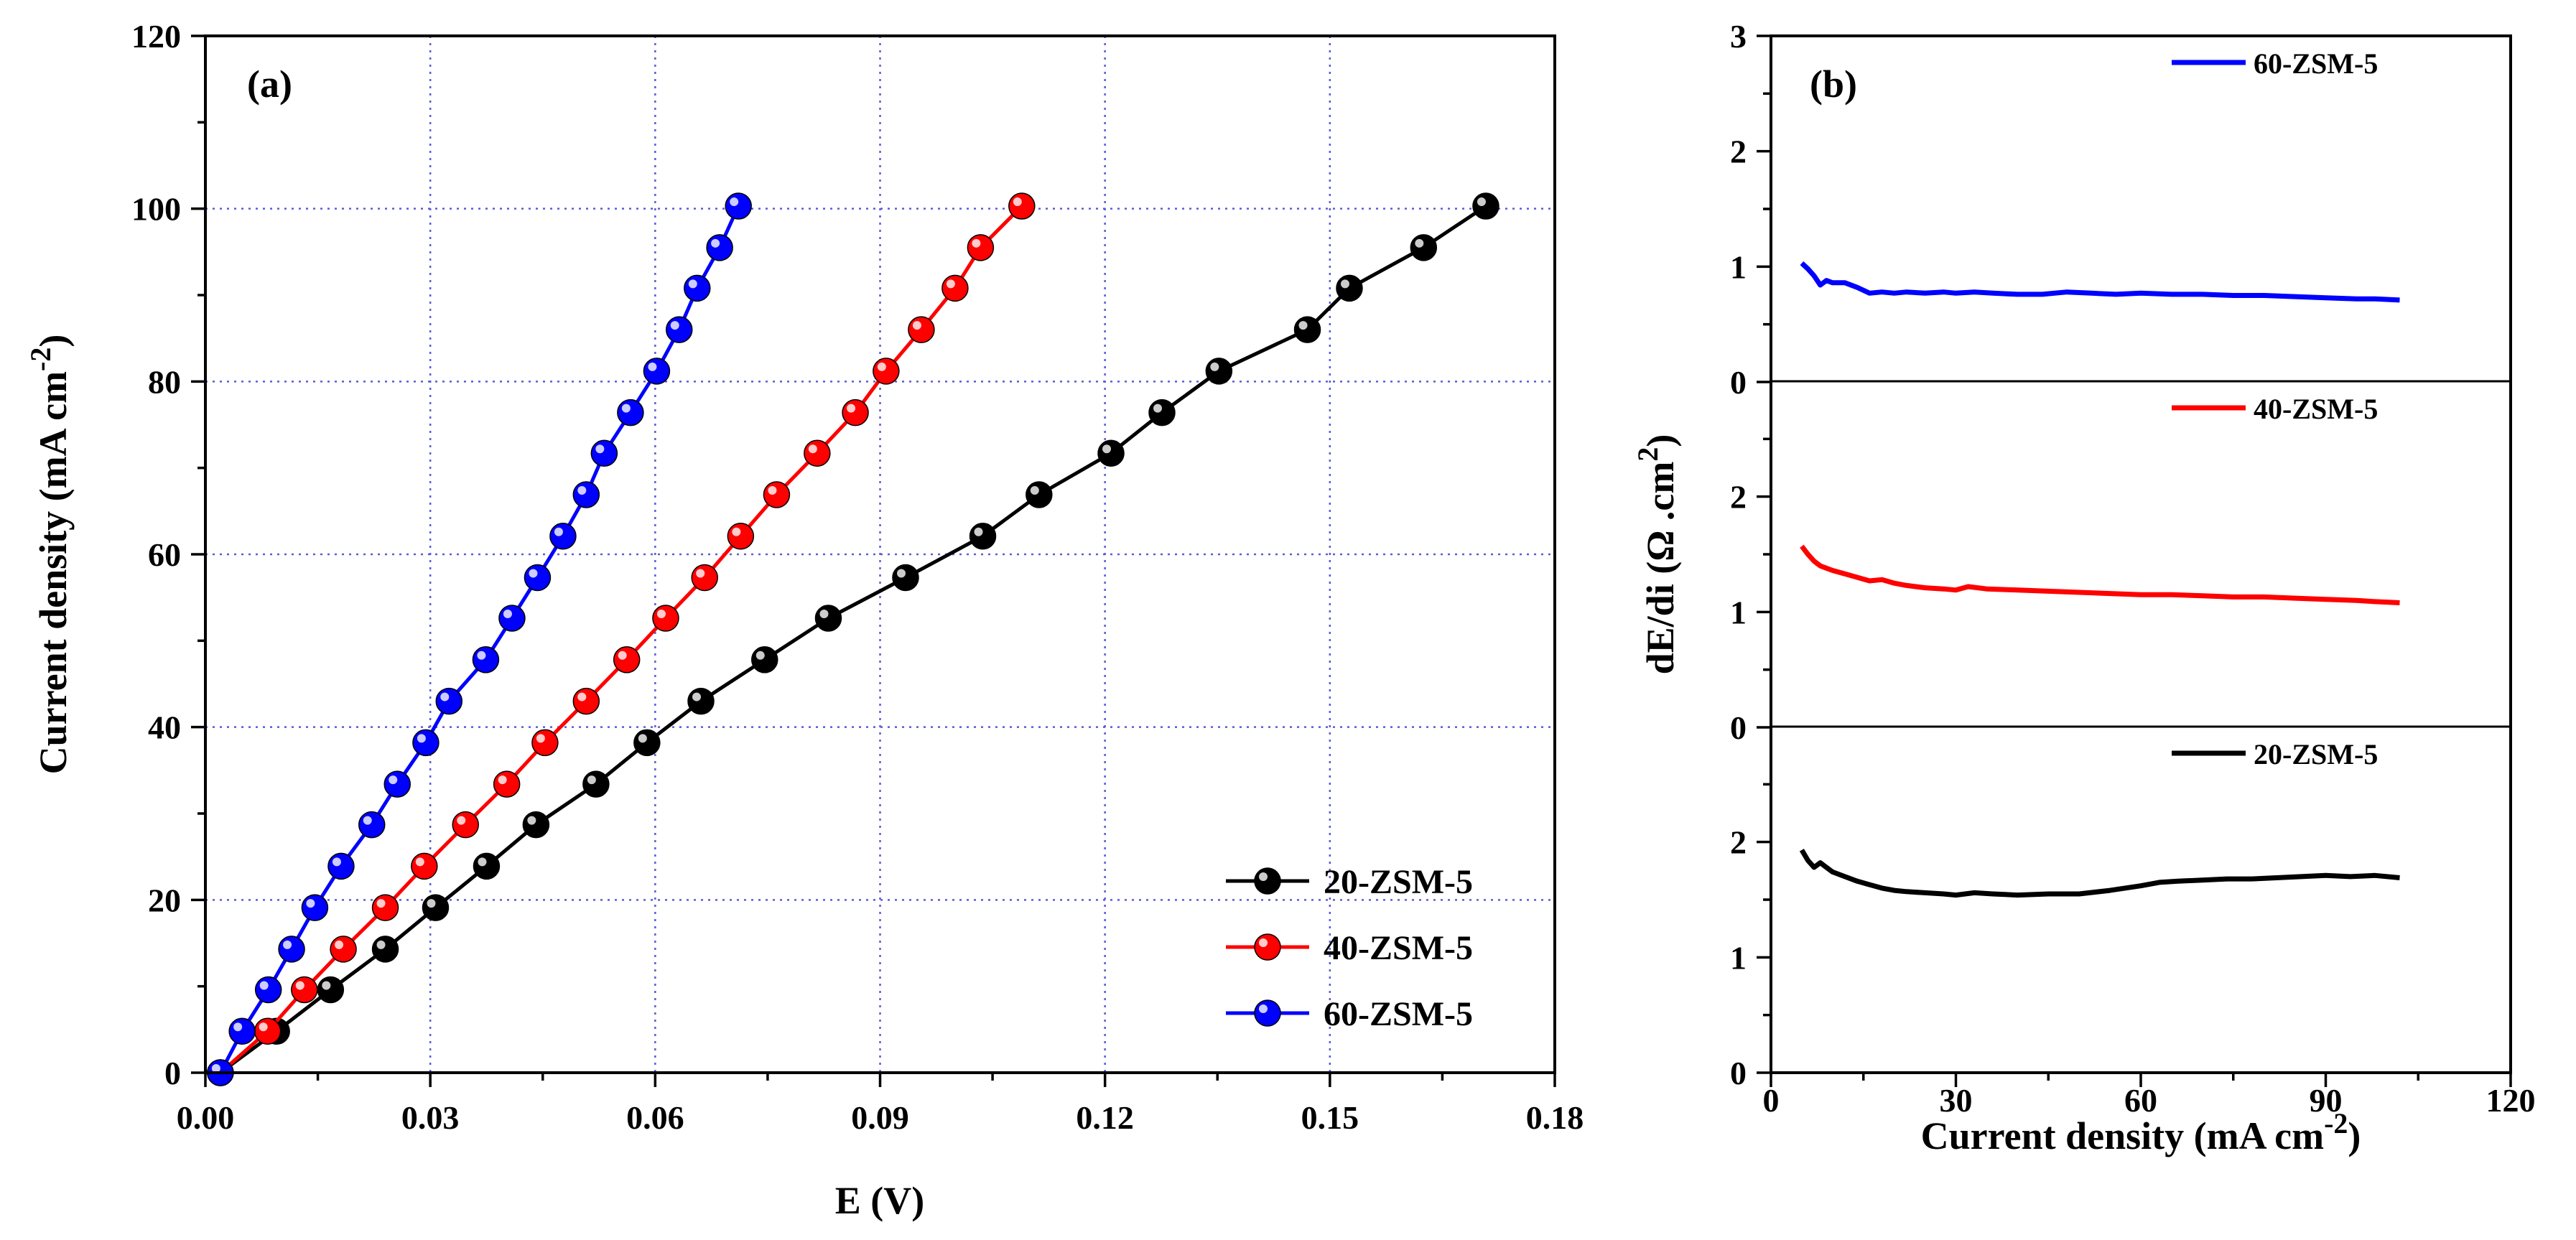 The height and width of the screenshot is (1240, 2576). Describe the element at coordinates (2100, 574) in the screenshot. I see `panel-b-series-40-zsm-5-line` at that location.